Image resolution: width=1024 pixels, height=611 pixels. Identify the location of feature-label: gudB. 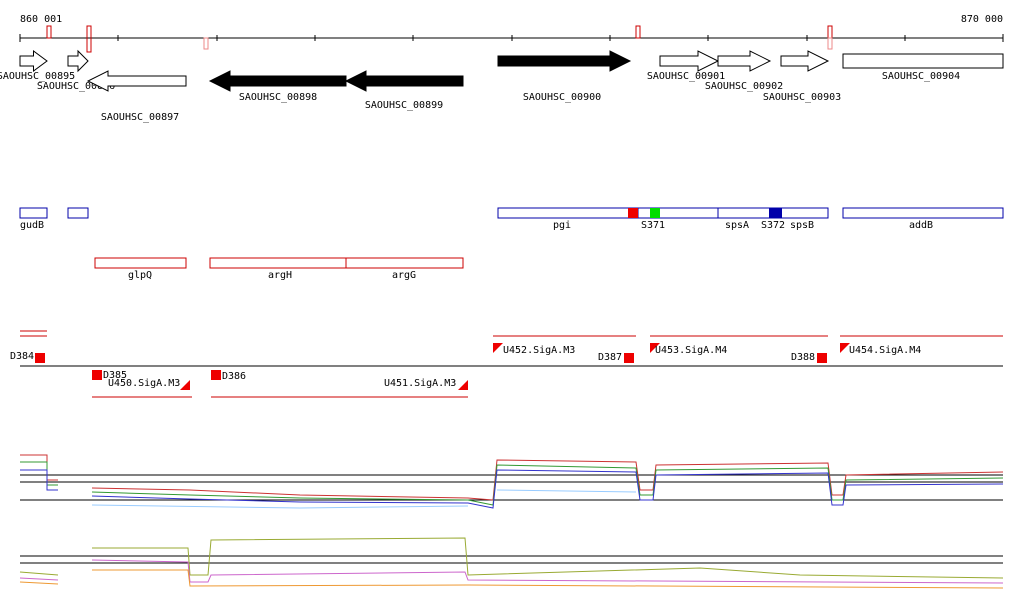
(32, 225).